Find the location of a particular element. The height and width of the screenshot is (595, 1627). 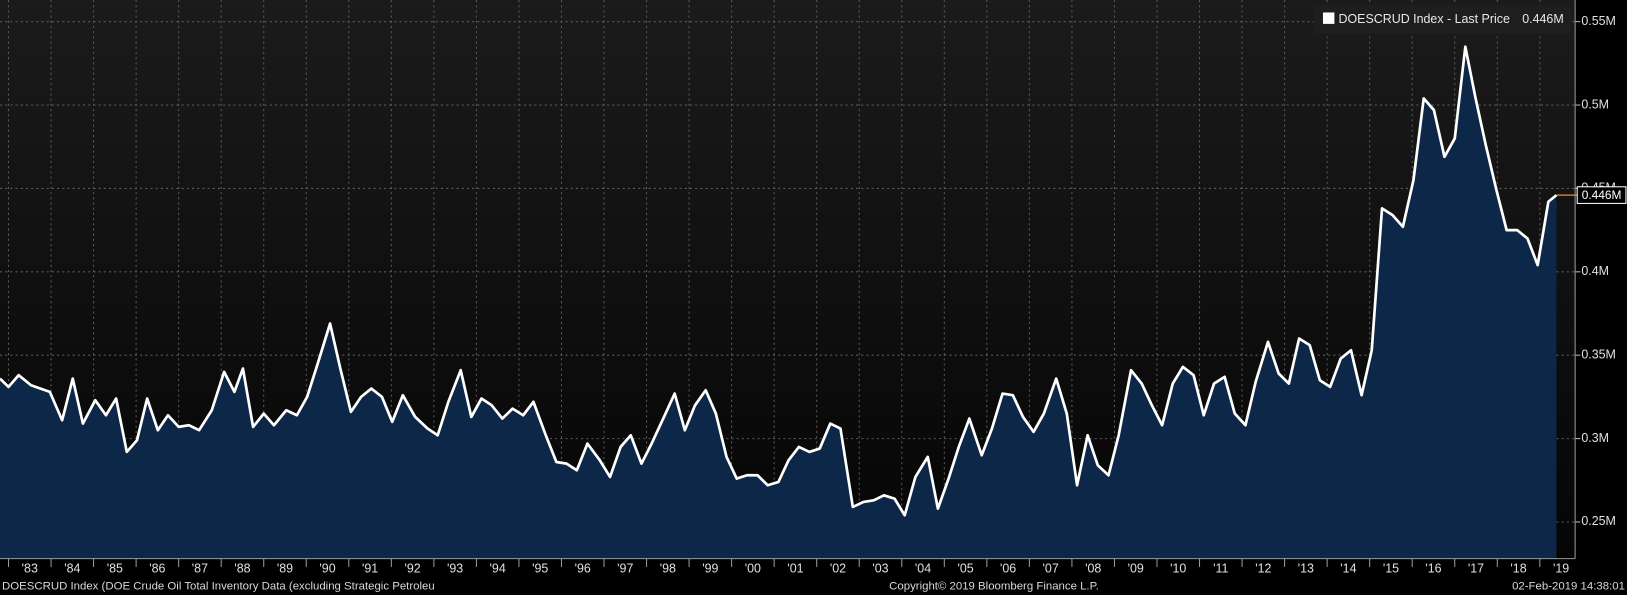

x-tick-label: '07 is located at coordinates (1051, 568).